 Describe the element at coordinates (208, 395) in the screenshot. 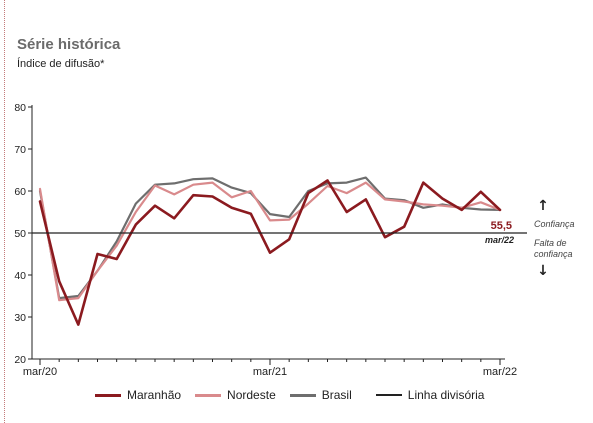

I see `legend-swatch-nordeste` at that location.